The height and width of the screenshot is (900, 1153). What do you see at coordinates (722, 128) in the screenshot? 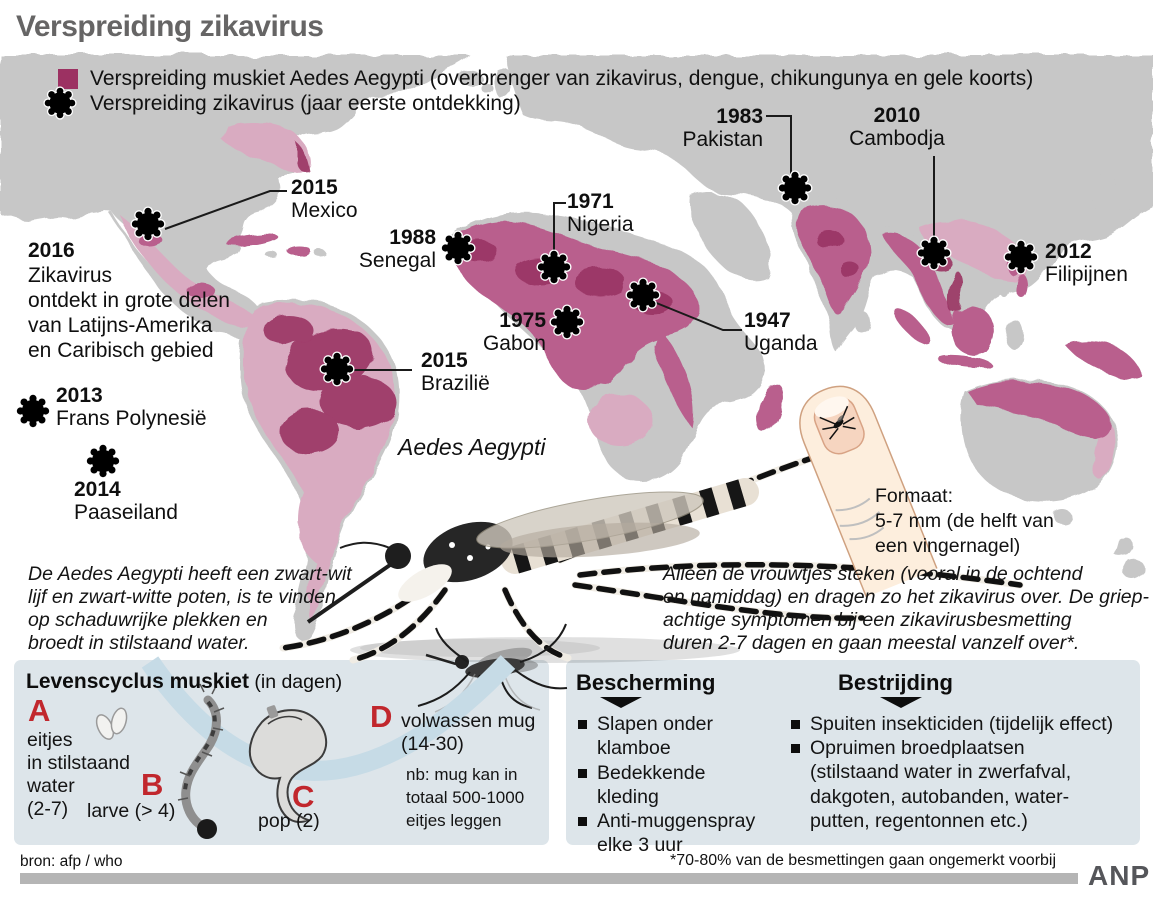
I see `map-label-pakistan: 1983 Pakistan` at bounding box center [722, 128].